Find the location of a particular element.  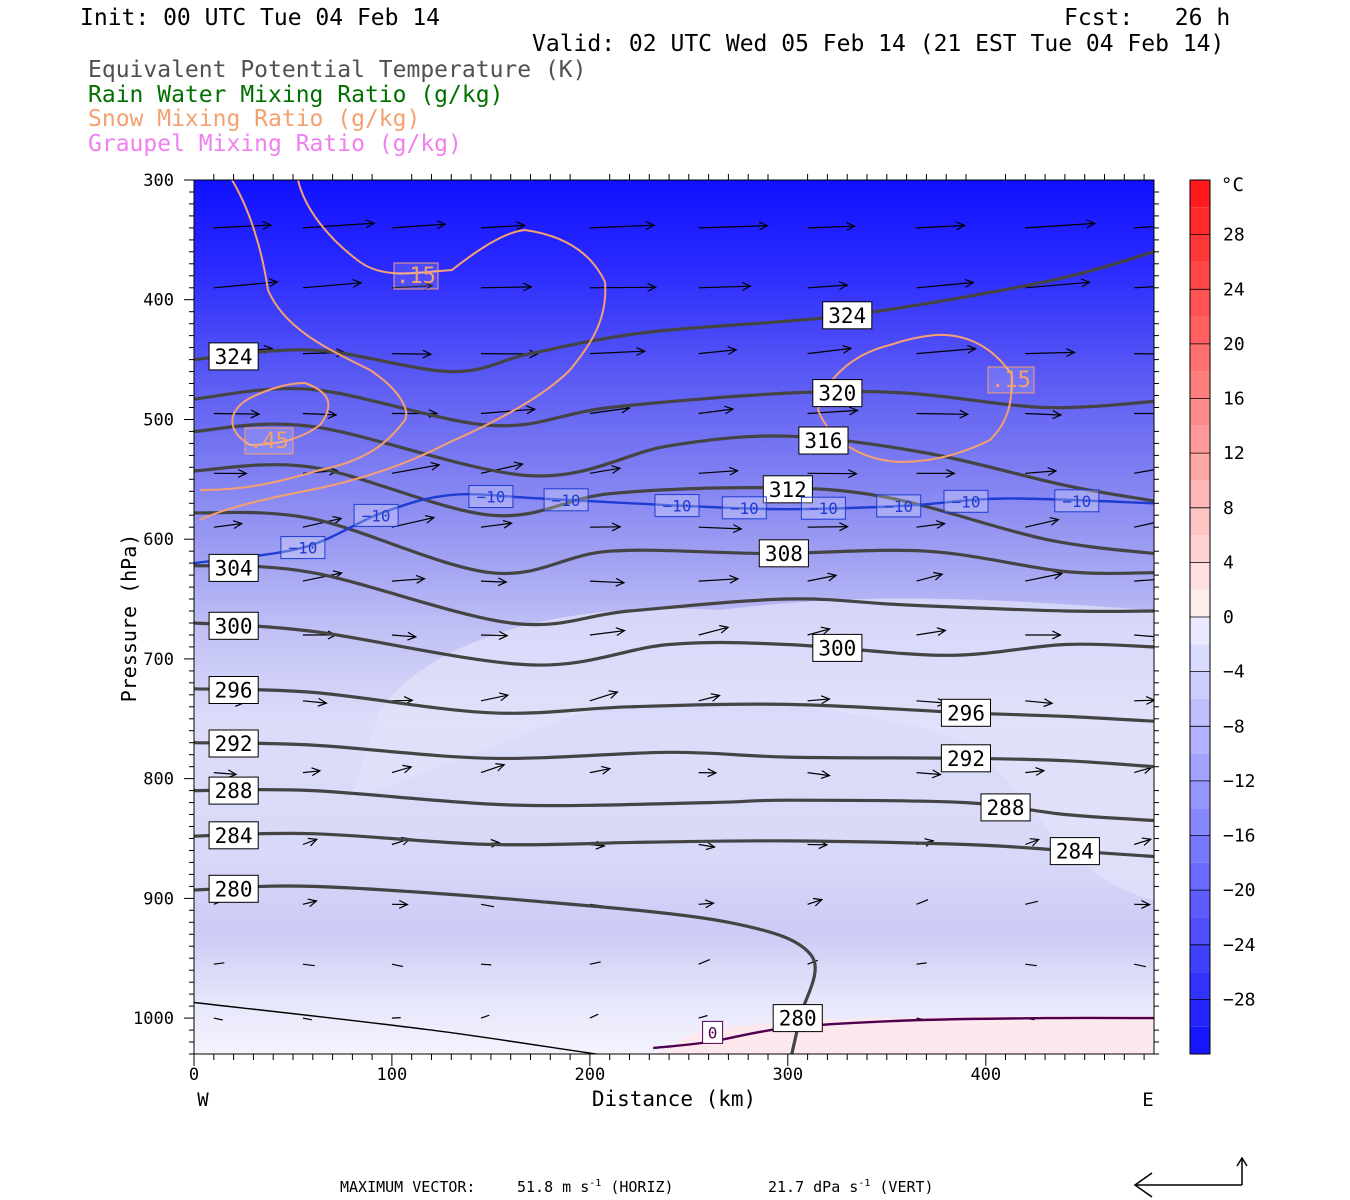

contour-label-text: 308 is located at coordinates (784, 554).